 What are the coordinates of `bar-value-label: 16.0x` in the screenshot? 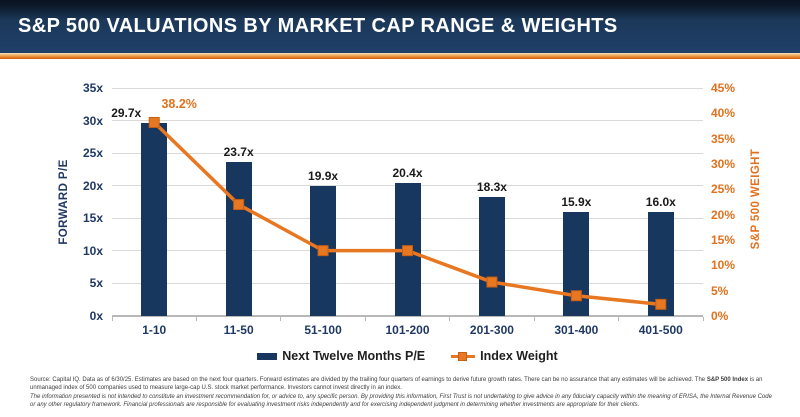 It's located at (660, 201).